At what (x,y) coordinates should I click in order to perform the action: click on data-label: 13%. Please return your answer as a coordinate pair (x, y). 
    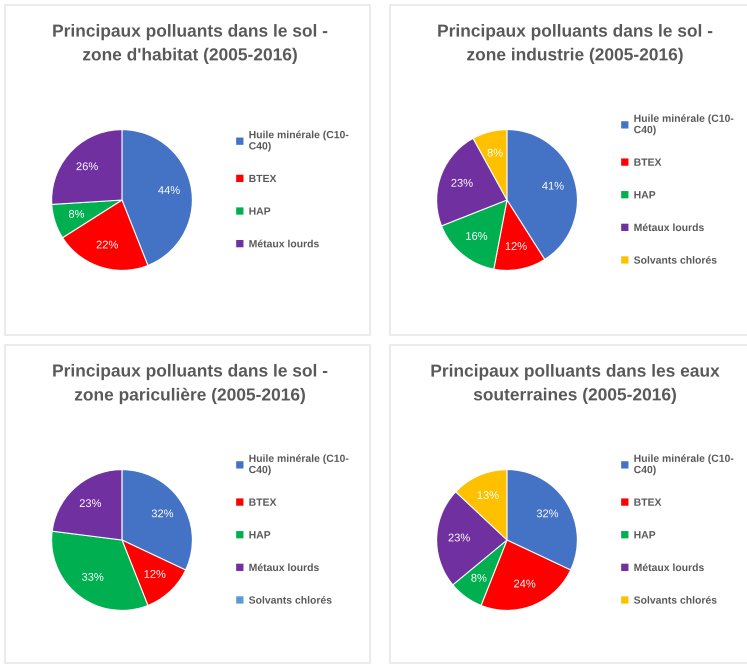
    Looking at the image, I should click on (488, 495).